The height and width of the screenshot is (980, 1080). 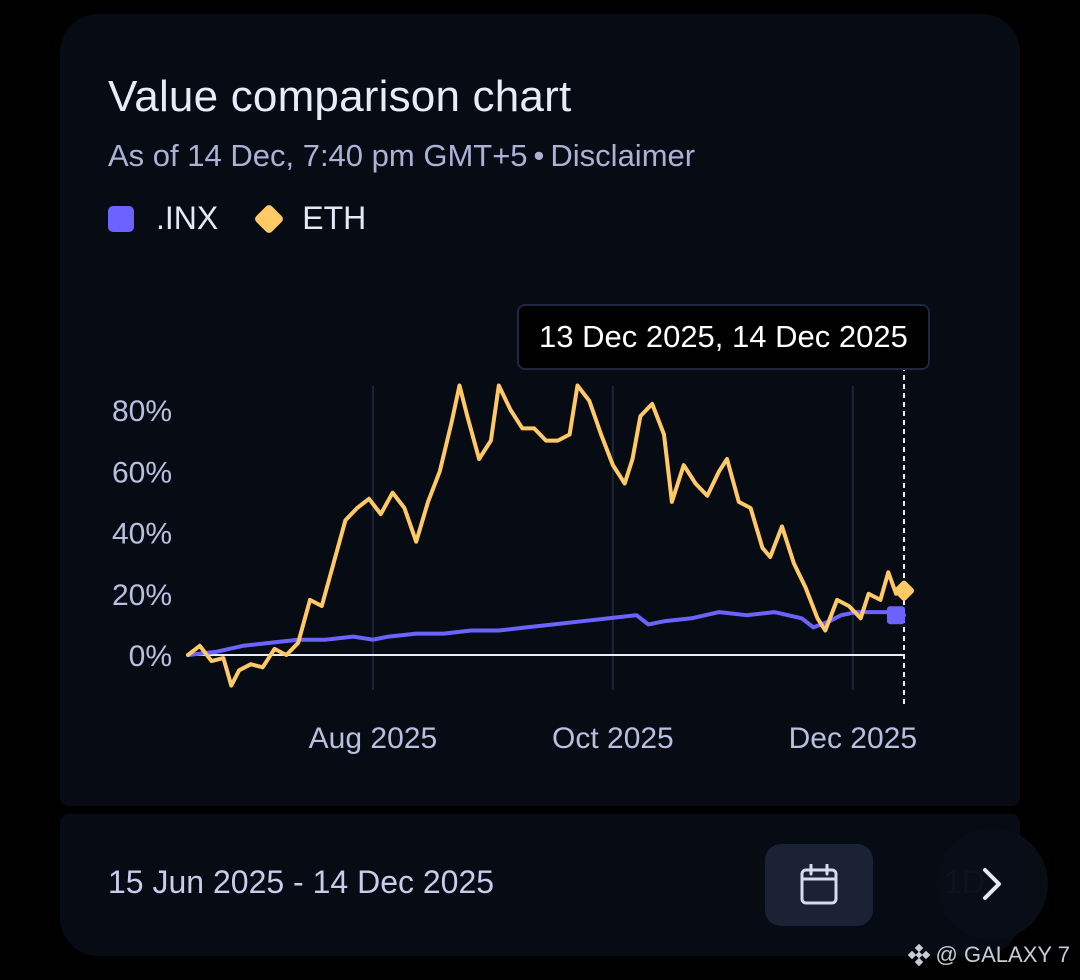 I want to click on y-tick-label: 20%, so click(x=142, y=595).